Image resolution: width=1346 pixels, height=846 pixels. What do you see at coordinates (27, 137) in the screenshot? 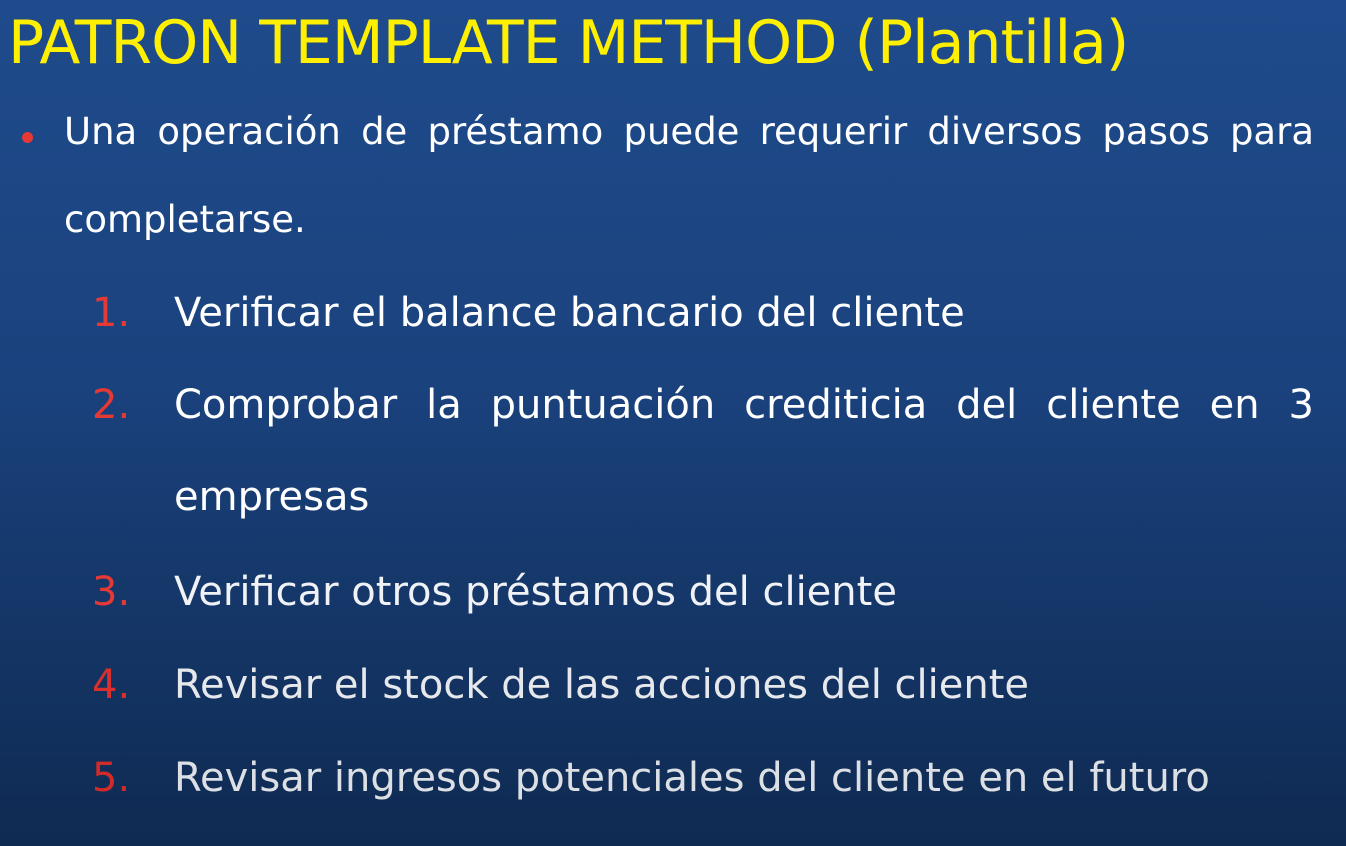
I see `bullet-dot-icon` at bounding box center [27, 137].